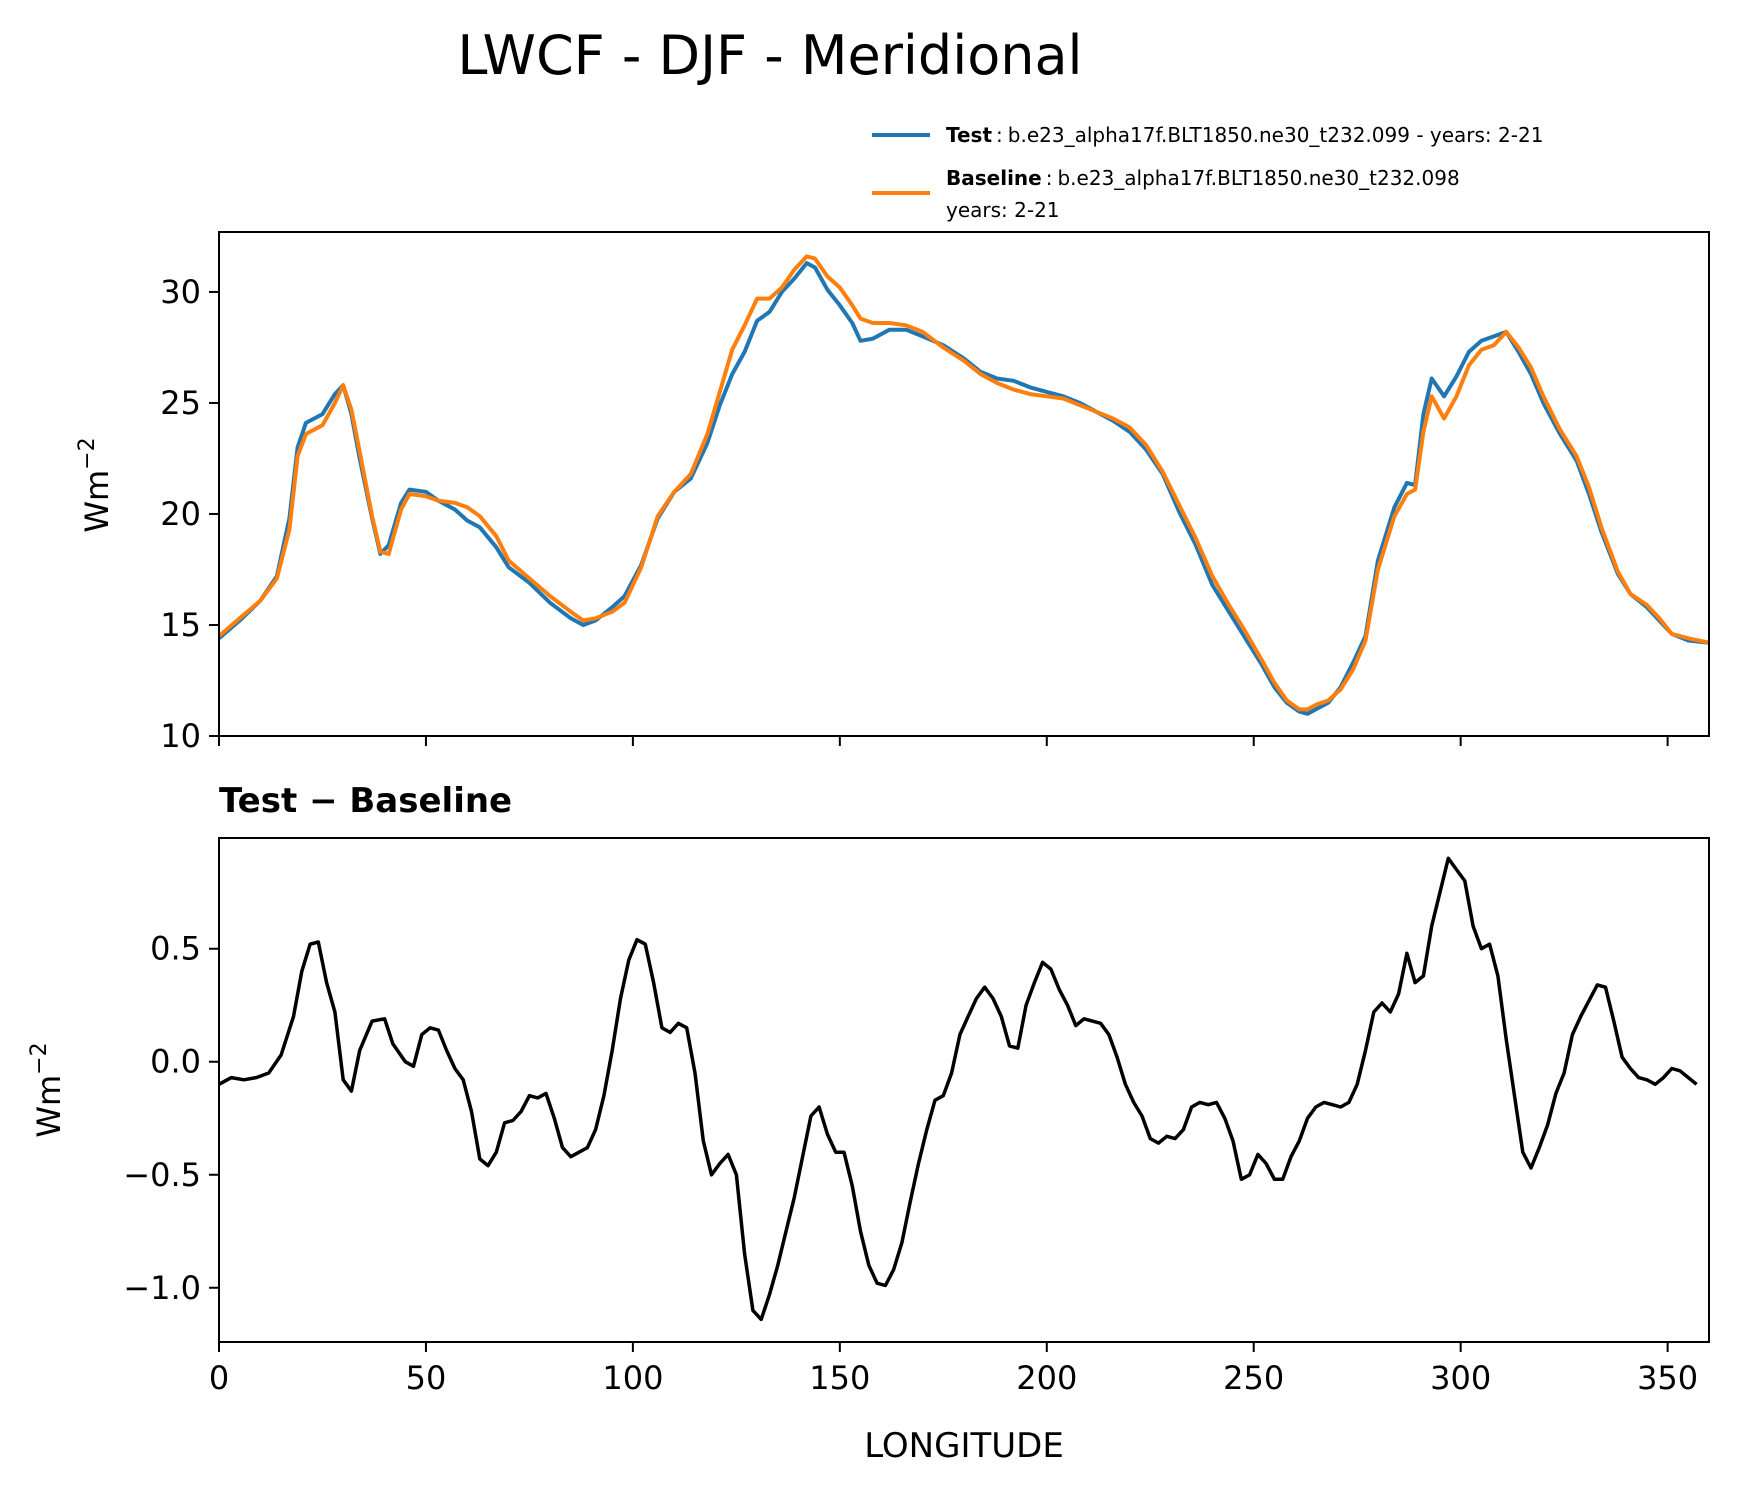  I want to click on top-ytick-label: 30, so click(180, 292).